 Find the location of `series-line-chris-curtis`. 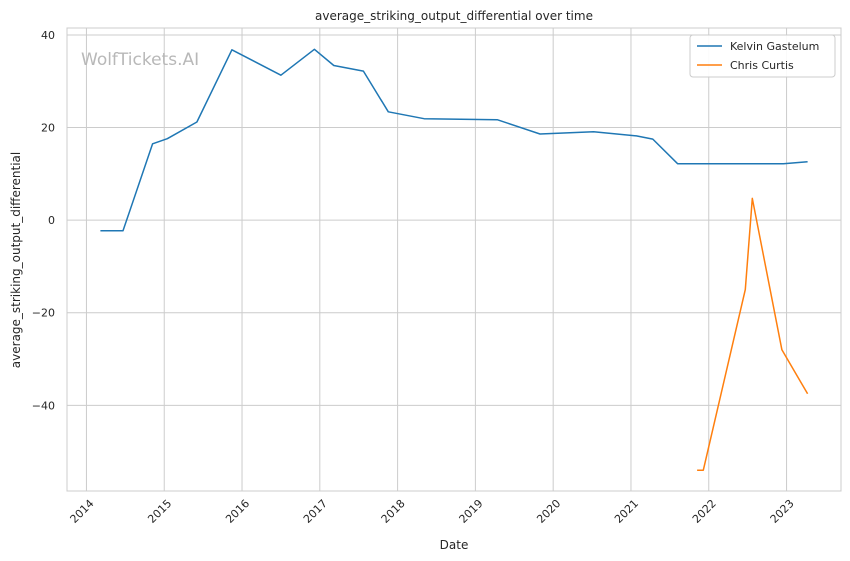

series-line-chris-curtis is located at coordinates (753, 334).